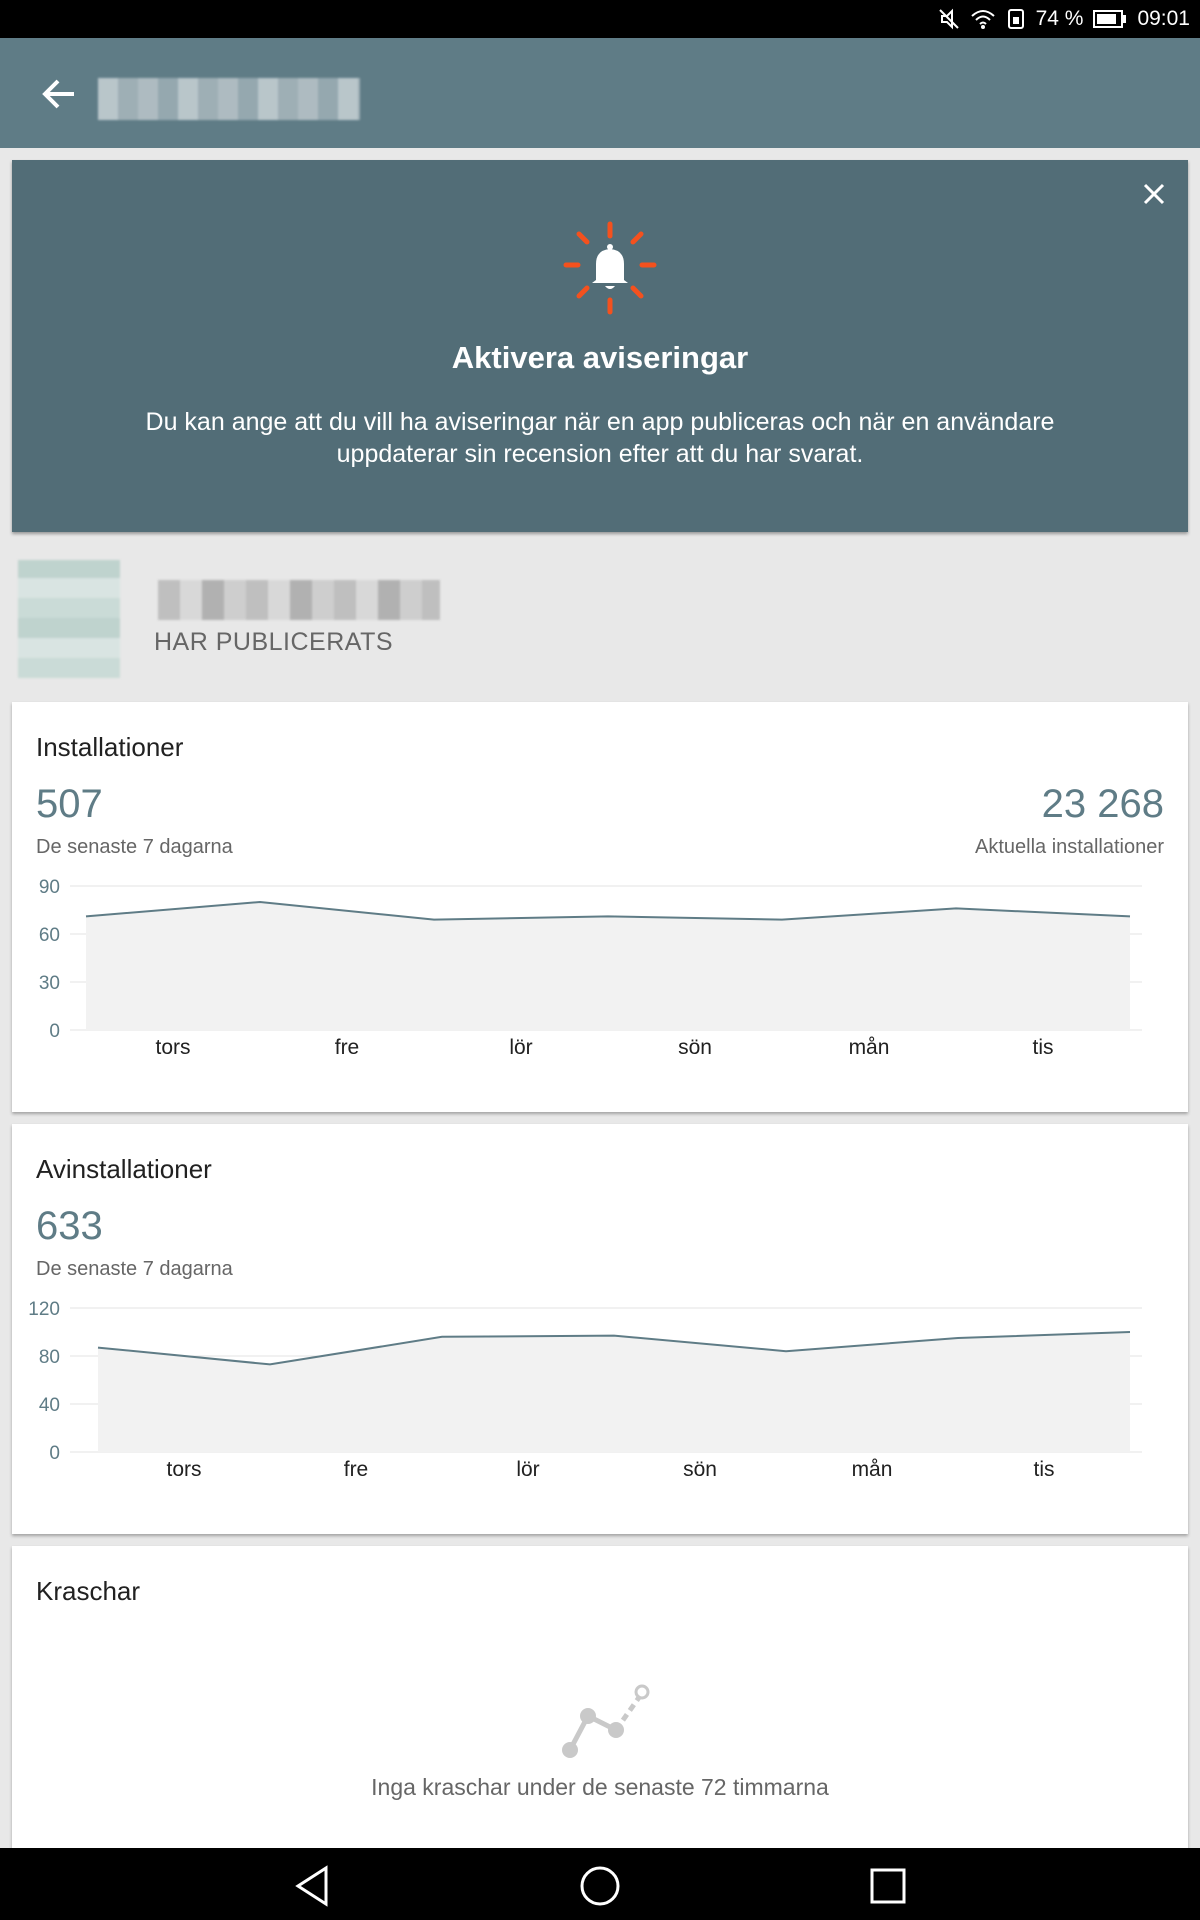  What do you see at coordinates (1154, 194) in the screenshot?
I see `close-icon` at bounding box center [1154, 194].